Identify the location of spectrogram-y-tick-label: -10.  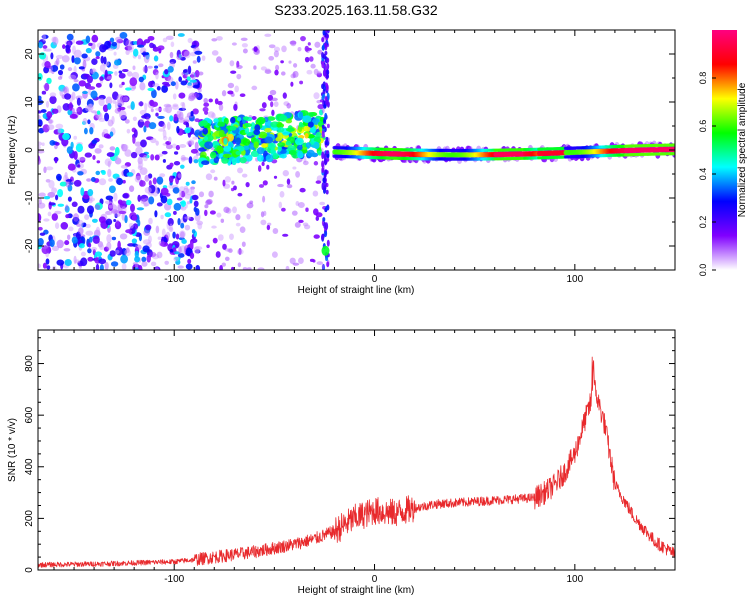
(29, 197).